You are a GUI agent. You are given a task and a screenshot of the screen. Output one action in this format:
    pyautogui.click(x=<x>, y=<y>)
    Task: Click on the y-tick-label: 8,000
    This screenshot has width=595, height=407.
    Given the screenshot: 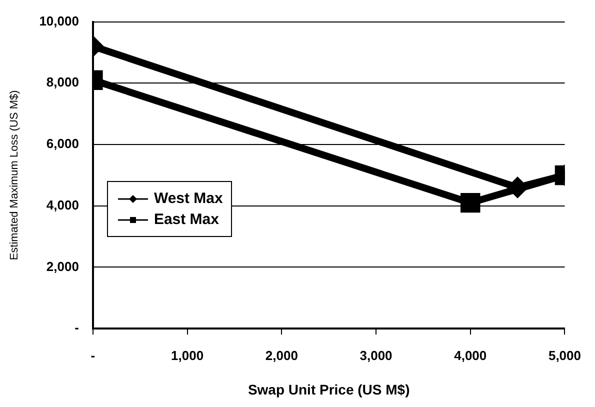 What is the action you would take?
    pyautogui.click(x=62, y=82)
    